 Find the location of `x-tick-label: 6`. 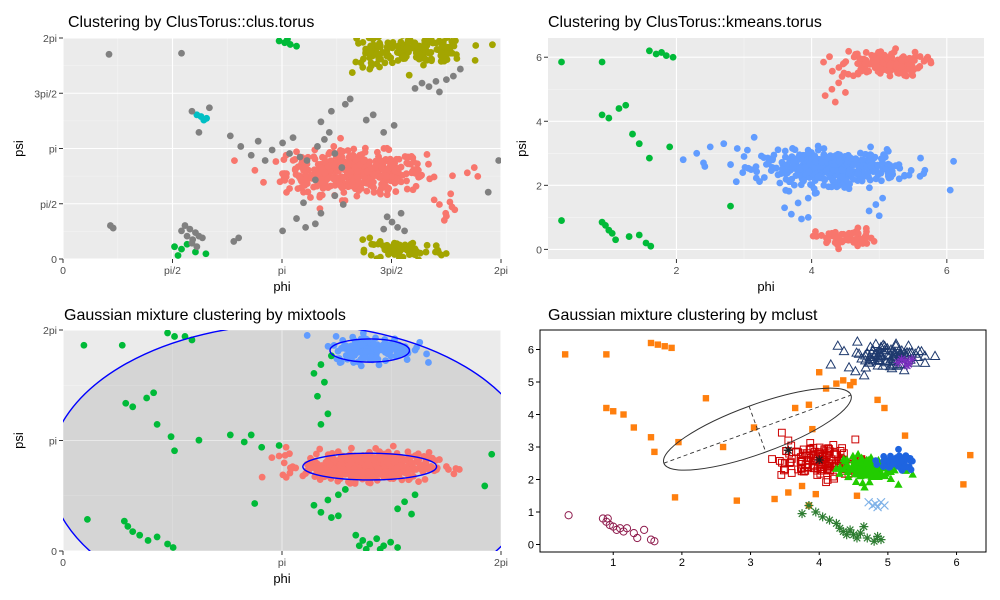

x-tick-label: 6 is located at coordinates (956, 563).